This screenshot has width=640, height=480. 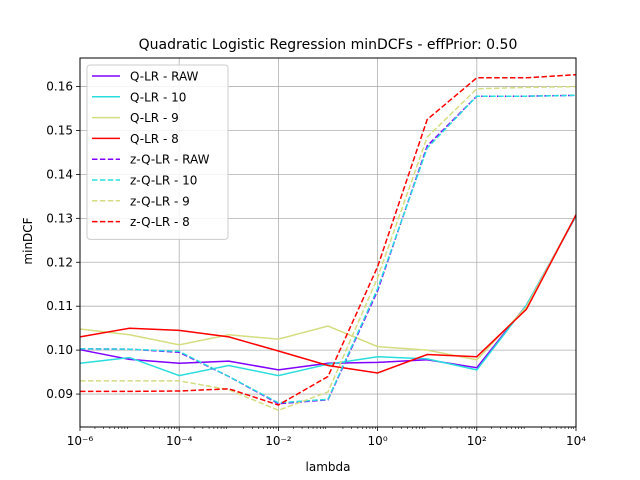 I want to click on x-axis-label: lambda, so click(x=328, y=467).